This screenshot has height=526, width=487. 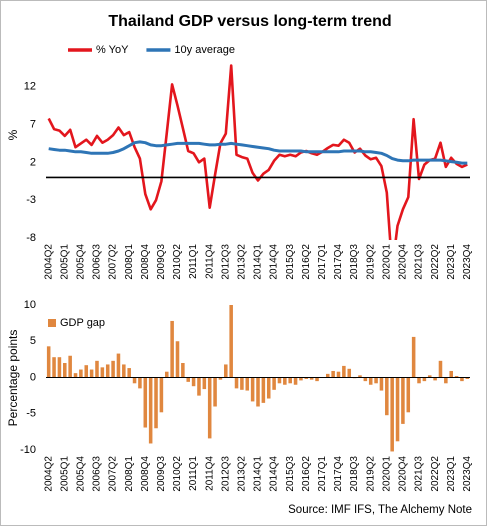 I want to click on x-tick-label: 2017Q1, so click(x=322, y=474).